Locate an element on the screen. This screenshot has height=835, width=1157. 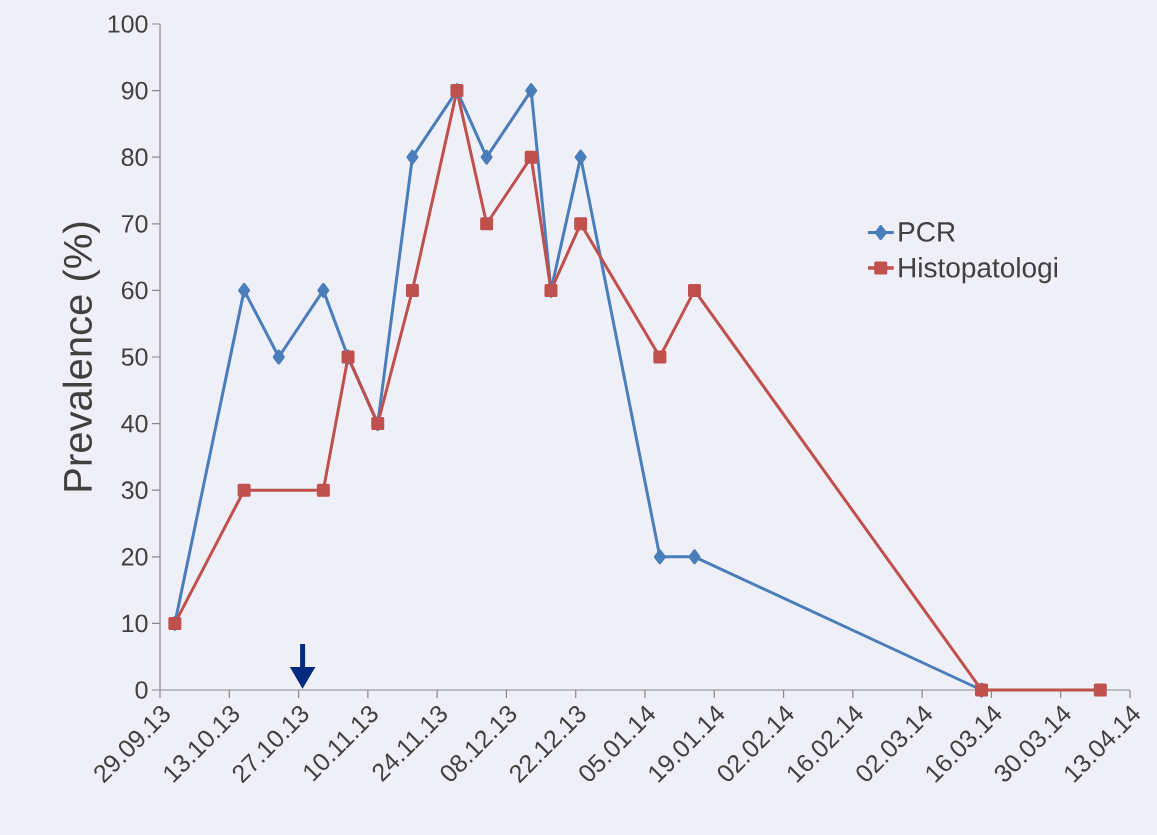
y-tick-label: 70 is located at coordinates (134, 223).